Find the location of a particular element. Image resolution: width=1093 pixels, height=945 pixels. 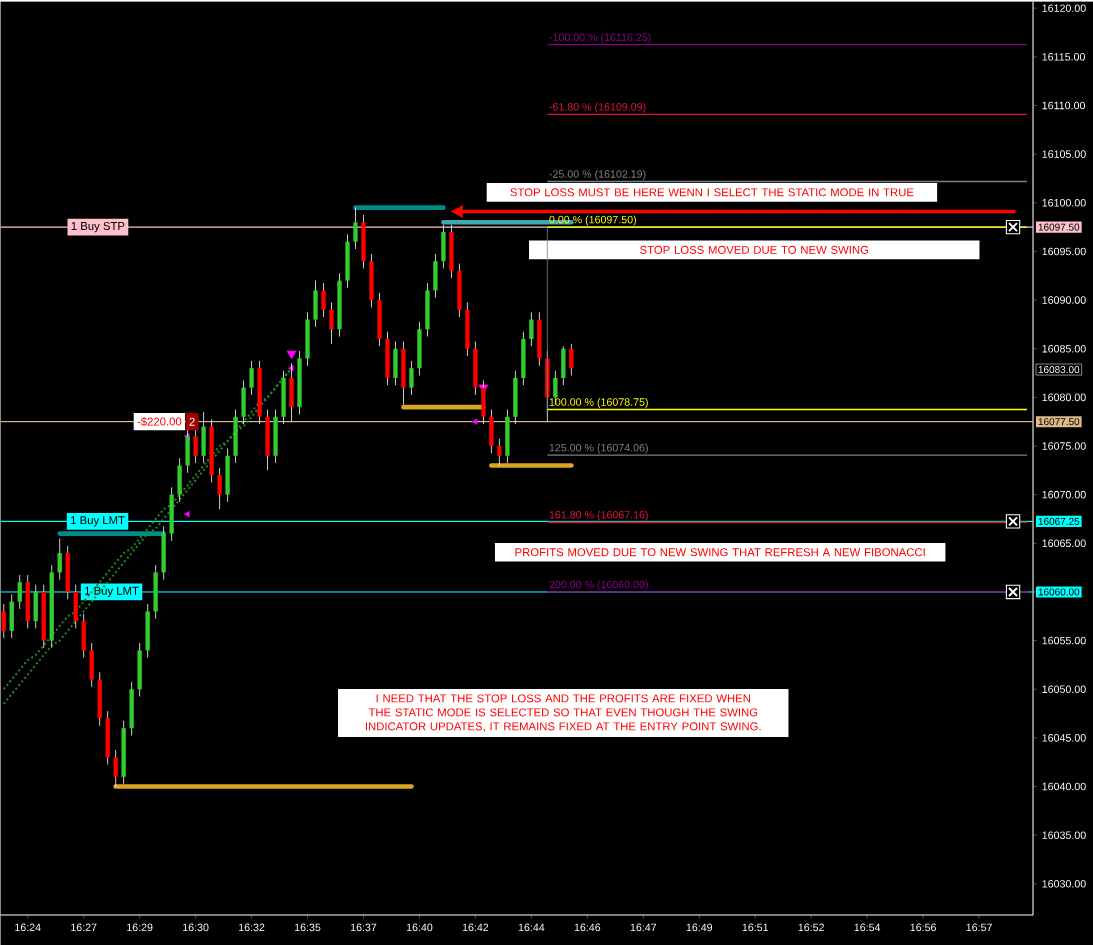

series-label: -100.00 % (16116.25) is located at coordinates (600, 38).